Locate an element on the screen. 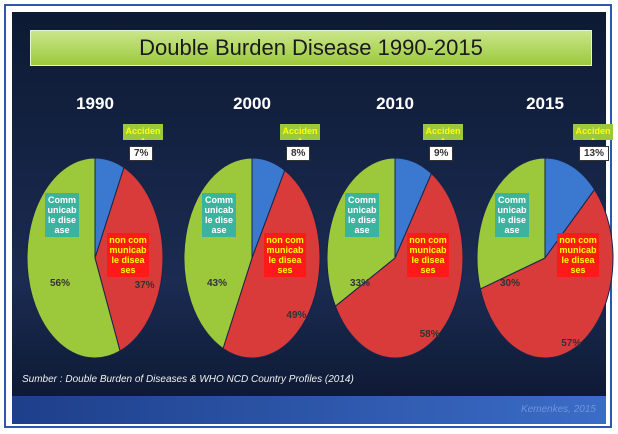  footer-band is located at coordinates (309, 410).